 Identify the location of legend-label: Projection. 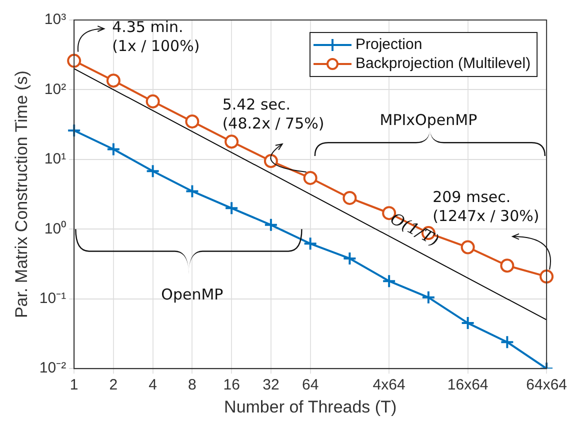
(389, 45).